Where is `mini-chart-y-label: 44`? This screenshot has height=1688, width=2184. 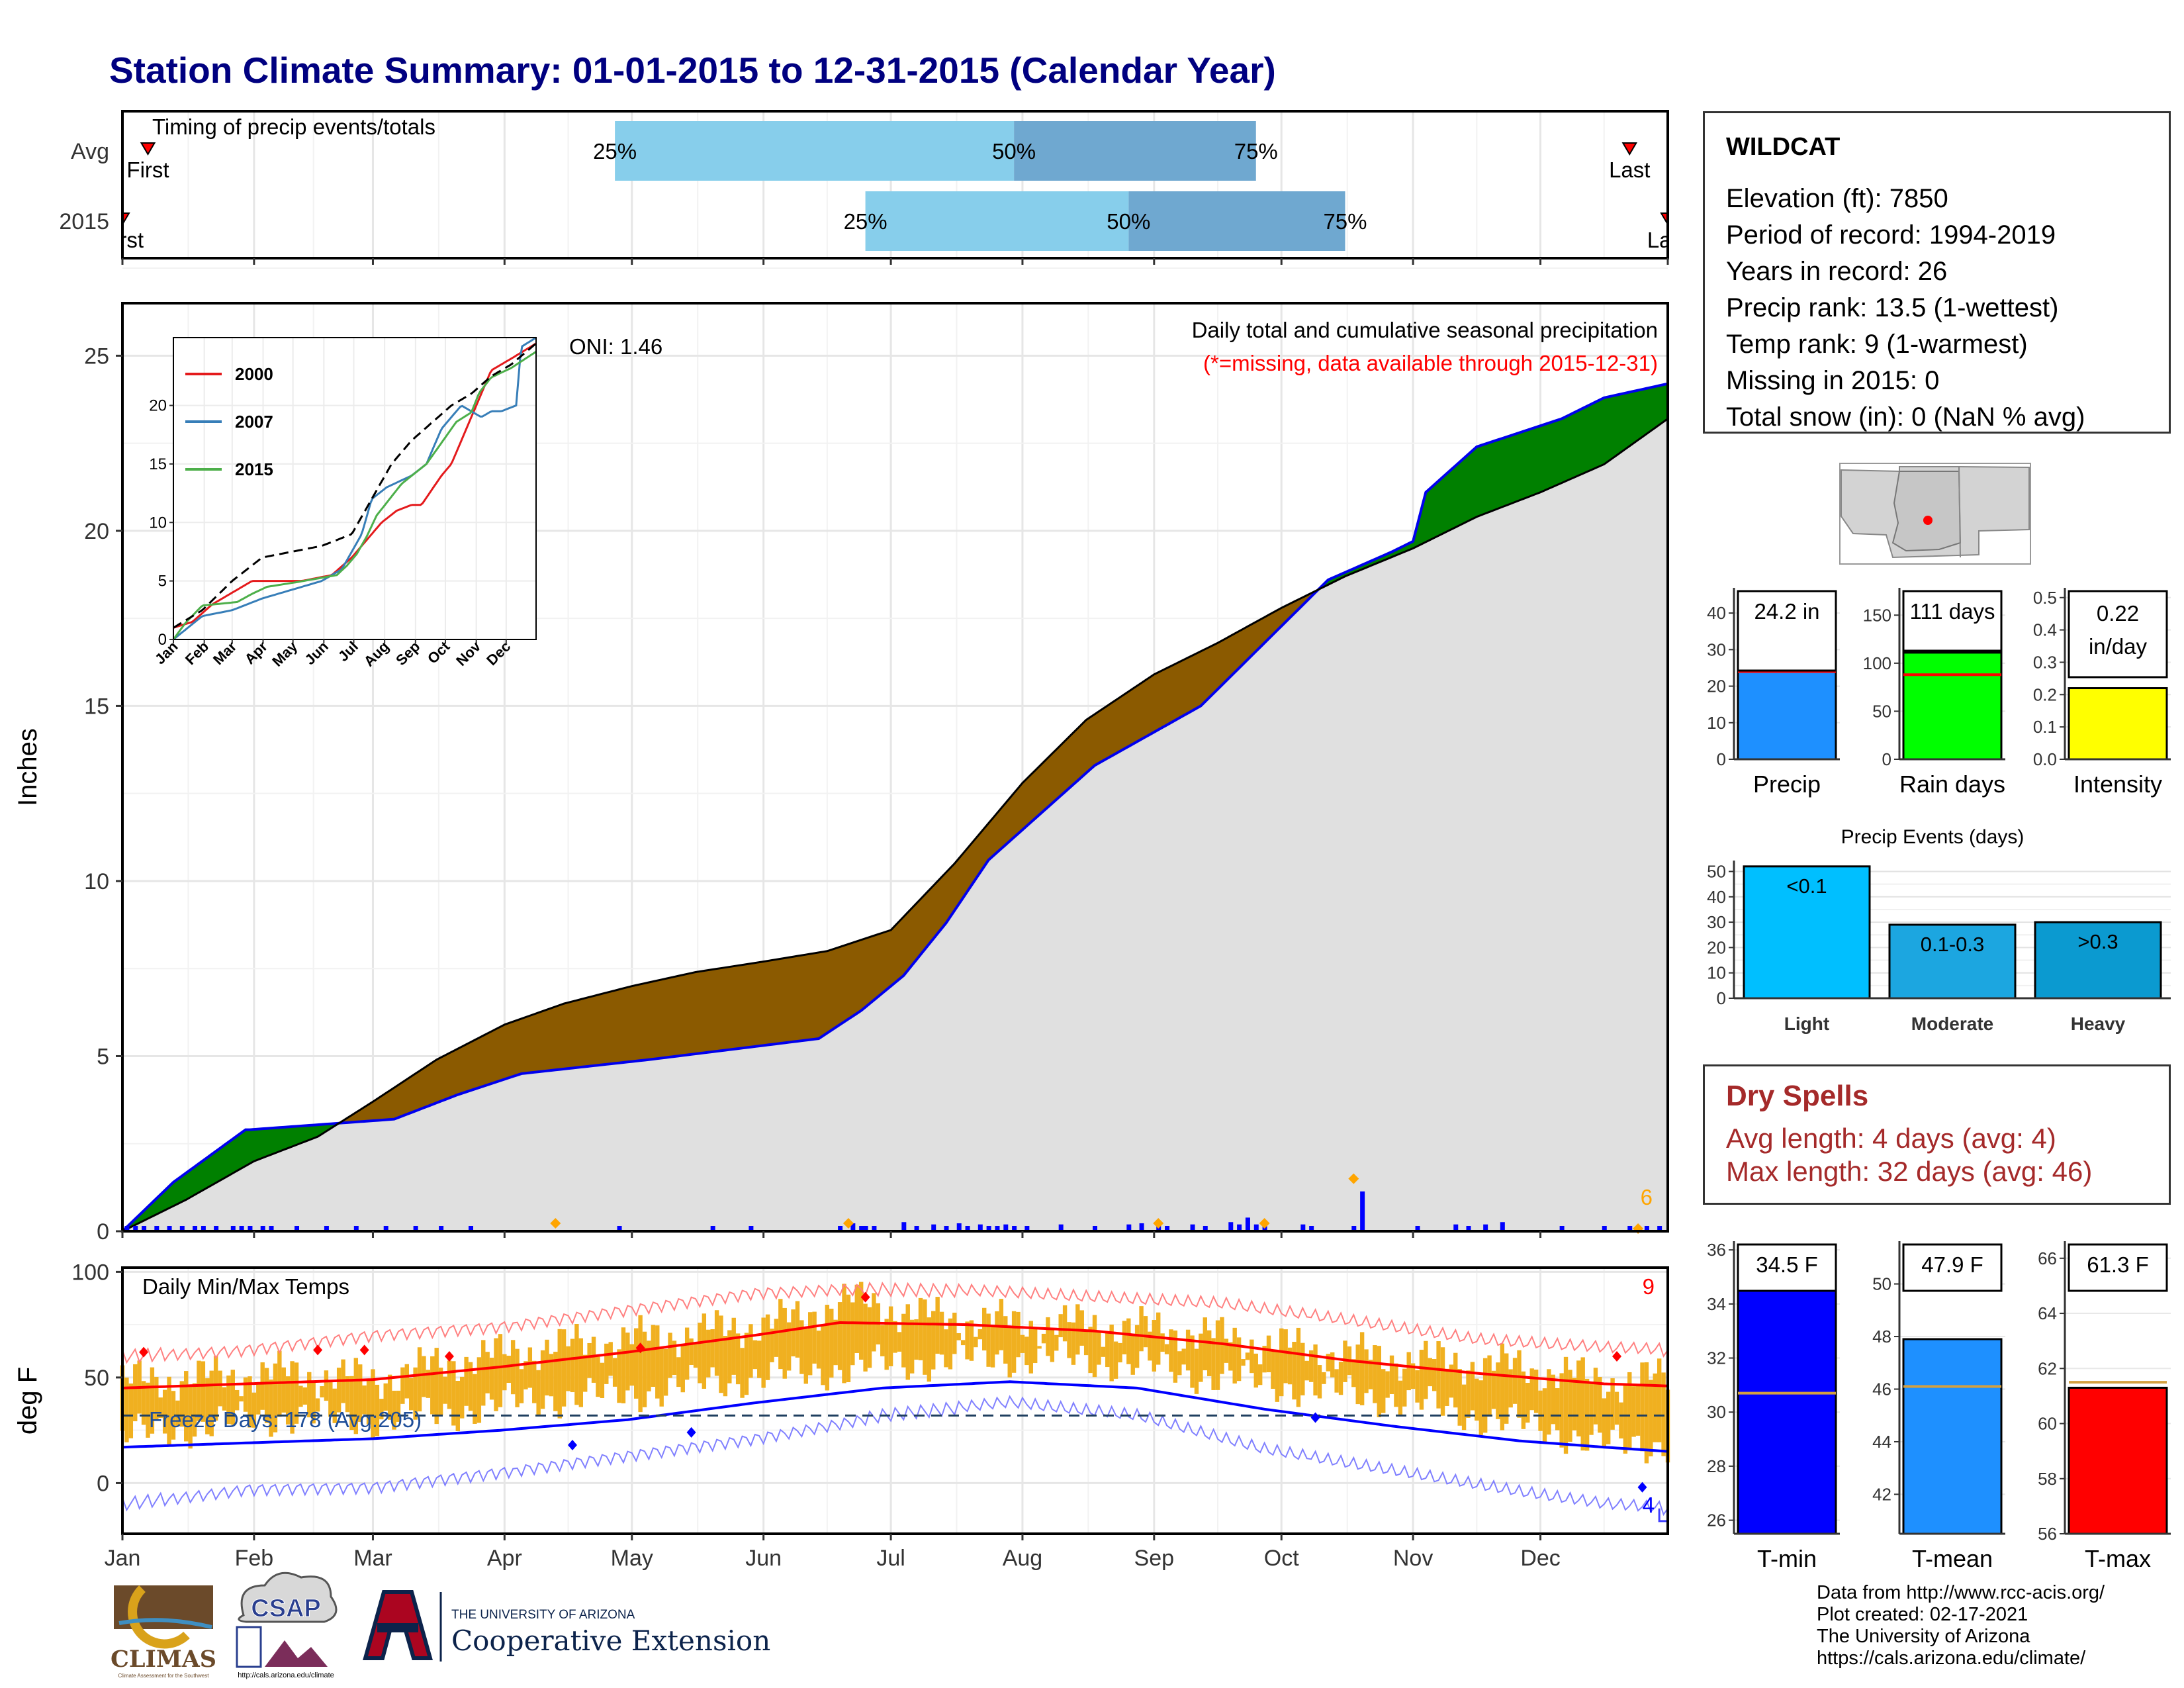
mini-chart-y-label: 44 is located at coordinates (1881, 1442).